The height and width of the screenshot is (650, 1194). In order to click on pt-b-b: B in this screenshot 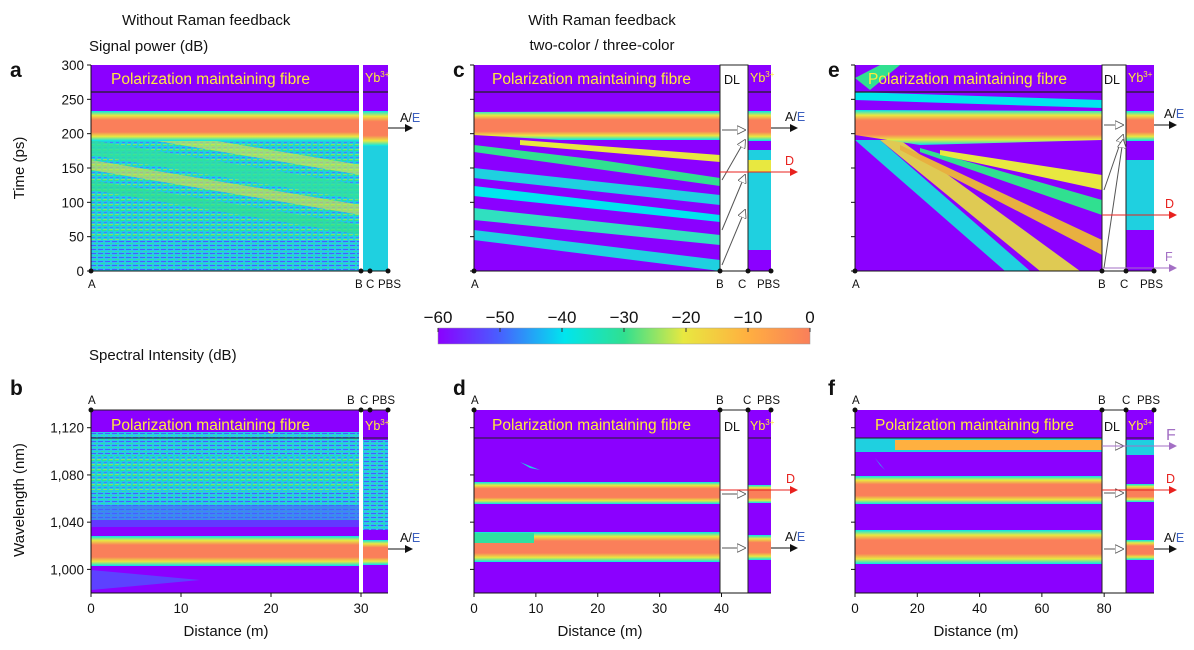, I will do `click(351, 401)`.